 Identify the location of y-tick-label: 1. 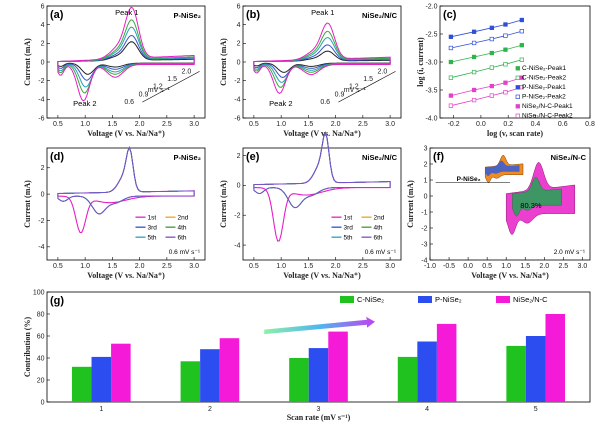
(426, 180).